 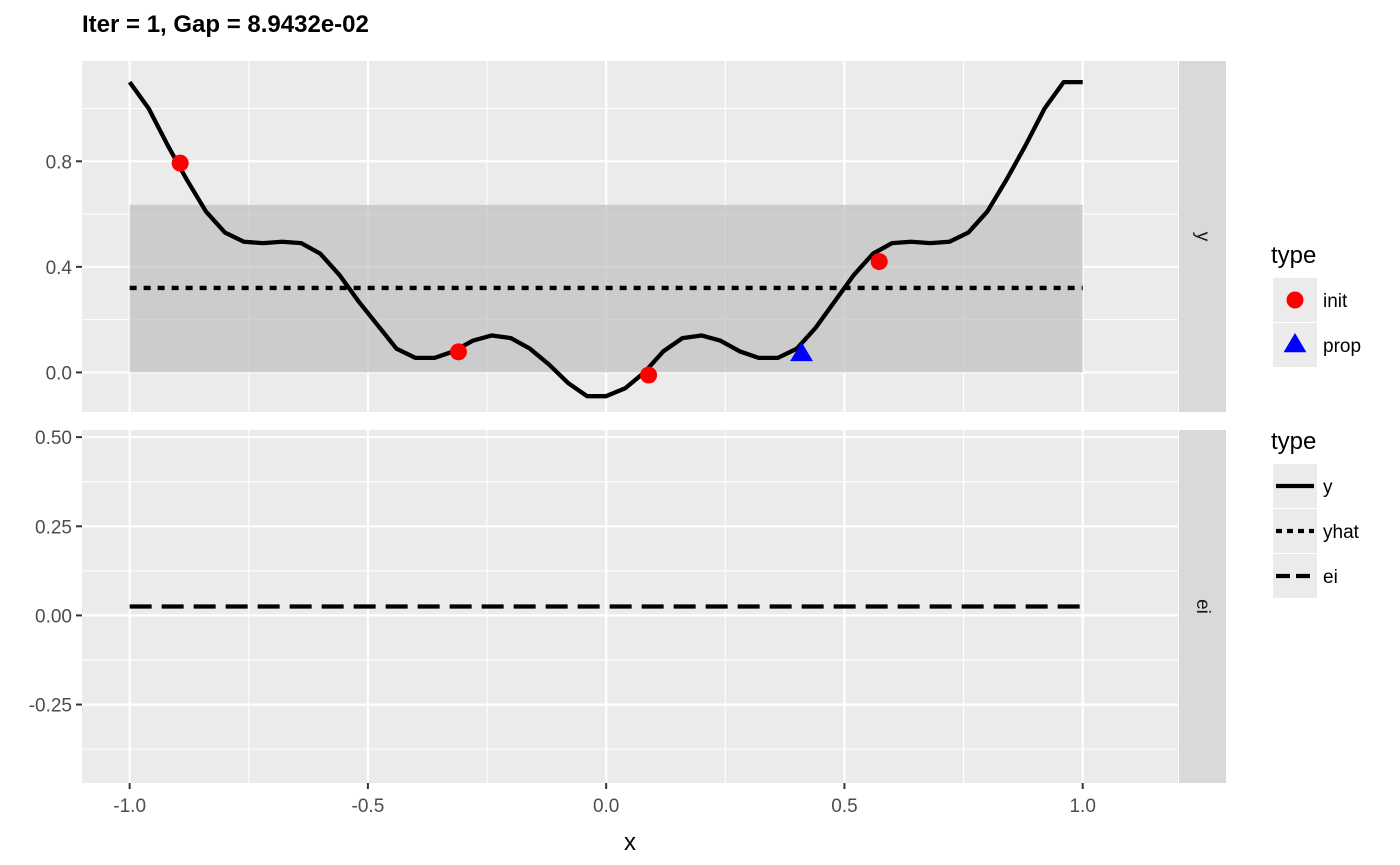 I want to click on x-tick-label: -0.5, so click(x=368, y=806).